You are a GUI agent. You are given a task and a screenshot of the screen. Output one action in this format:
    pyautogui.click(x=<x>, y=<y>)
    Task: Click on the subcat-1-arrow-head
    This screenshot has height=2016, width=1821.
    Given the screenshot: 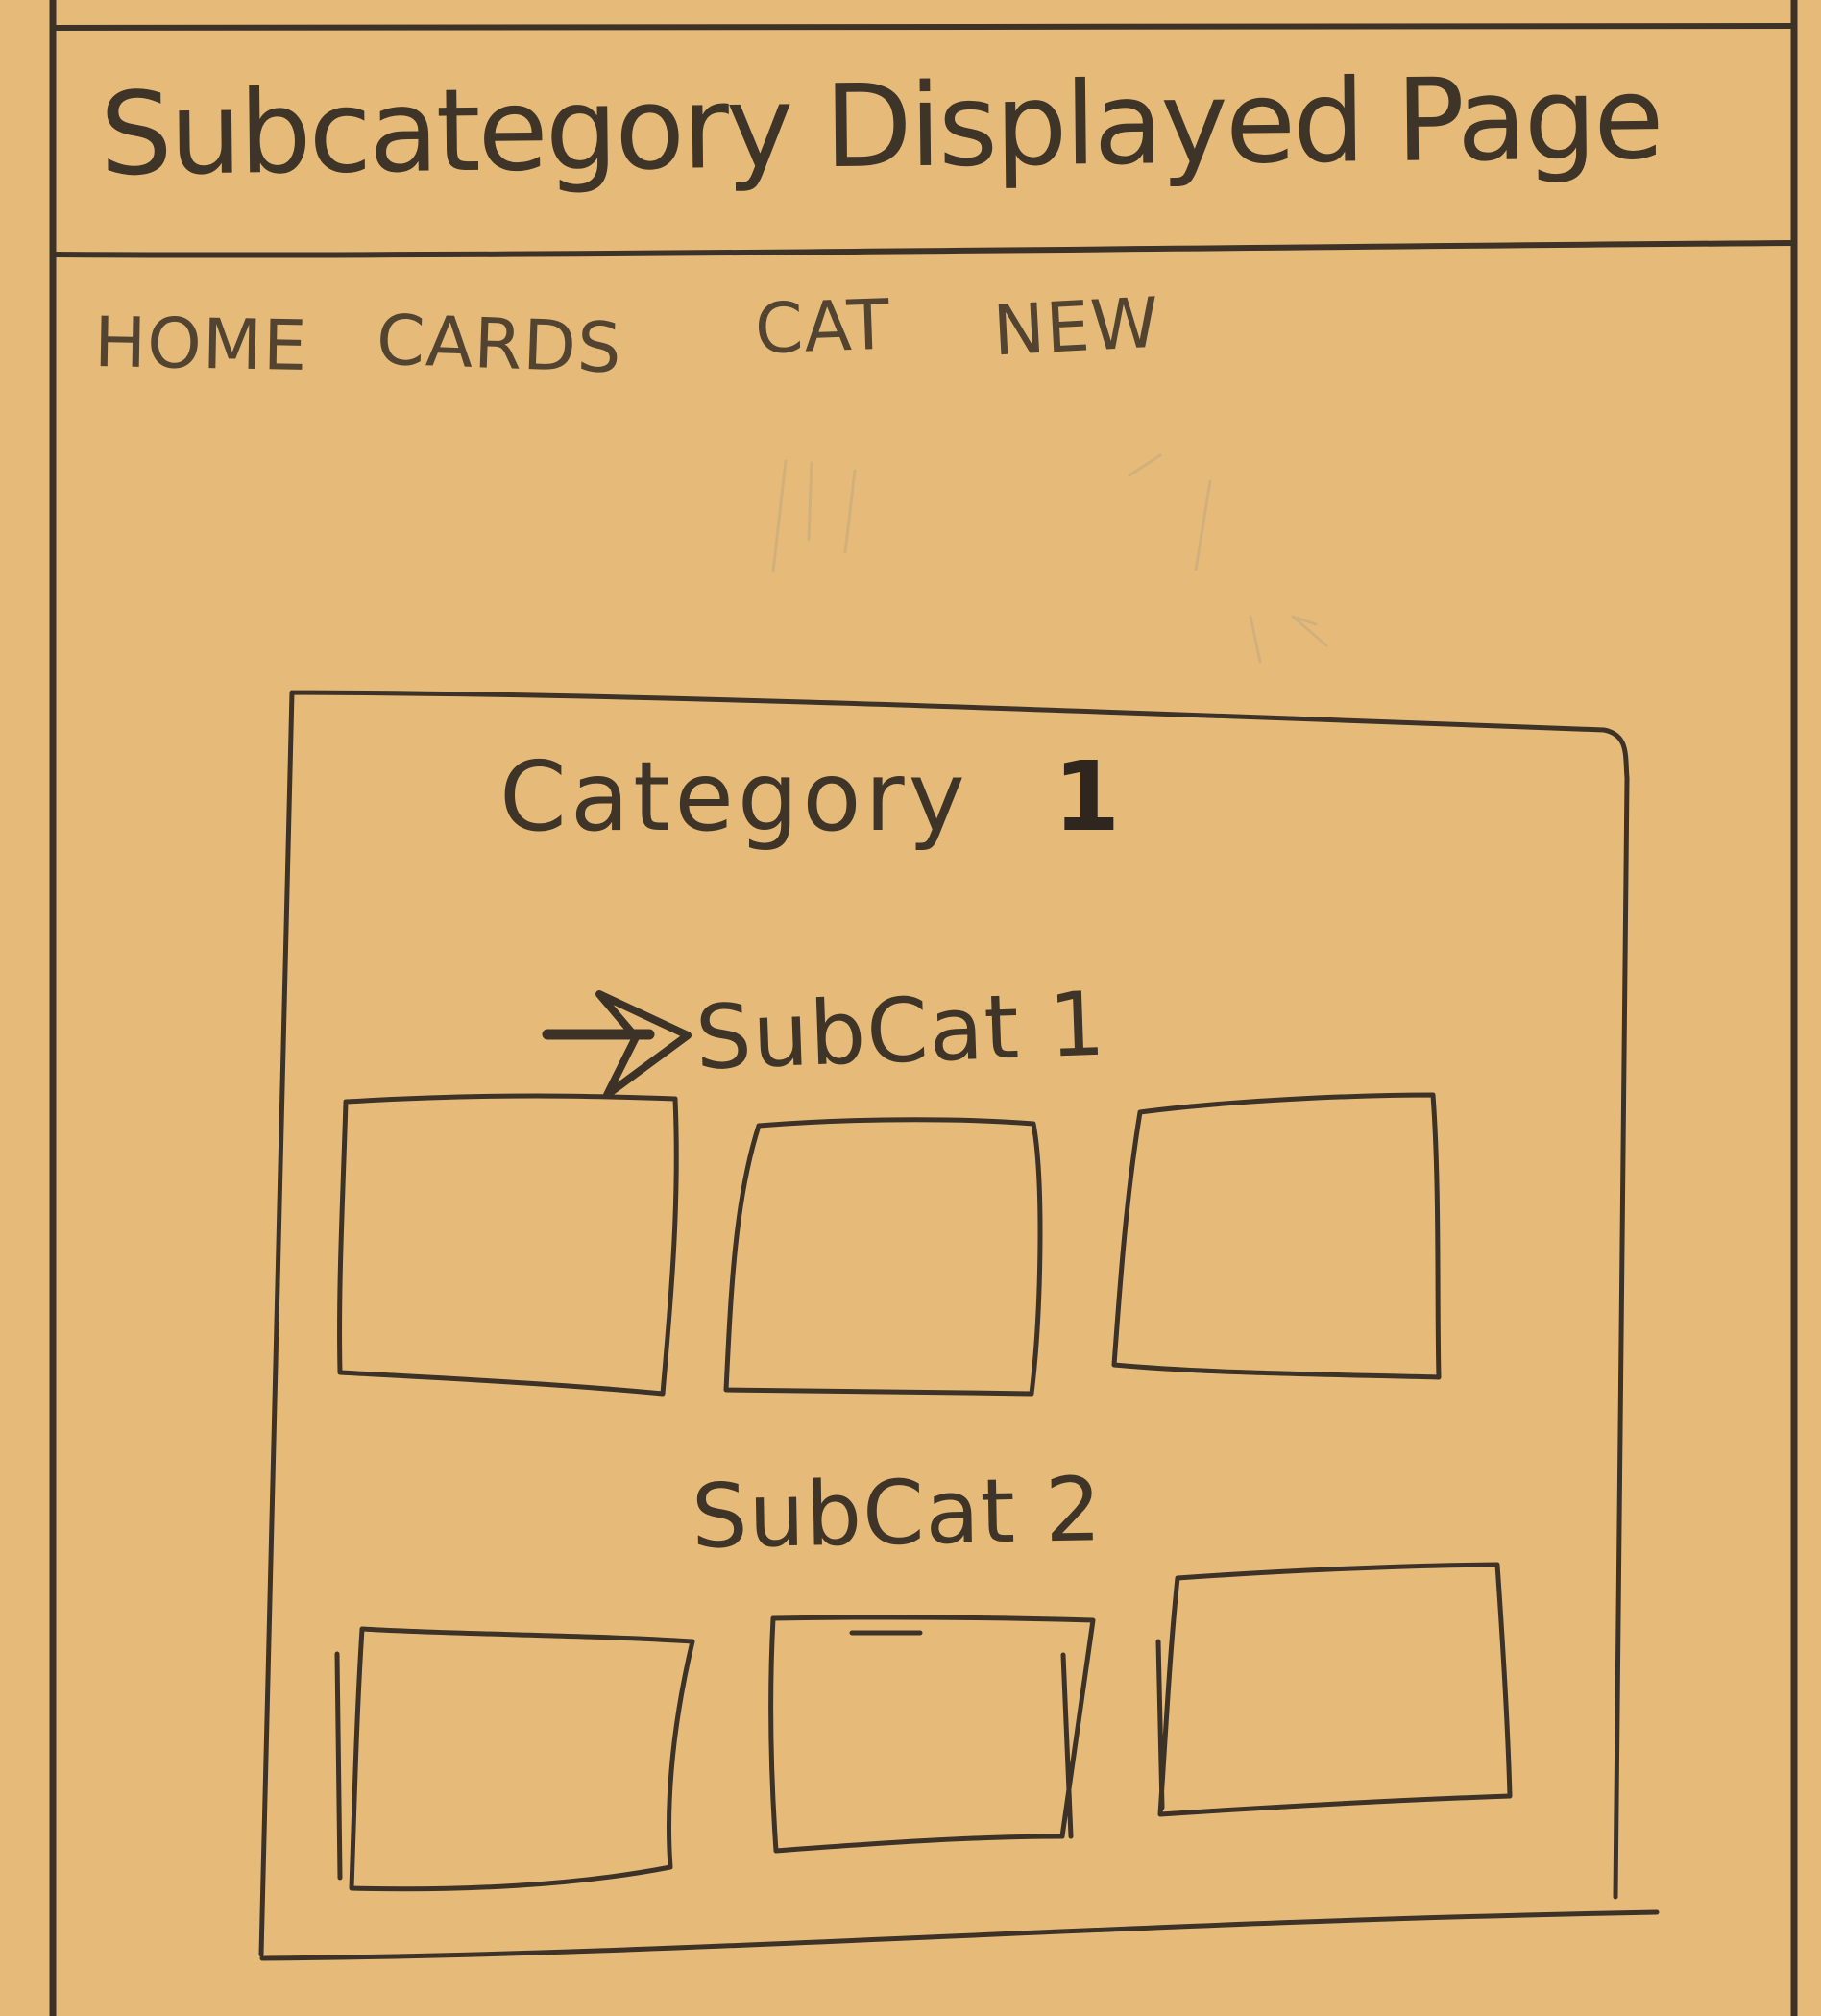 What is the action you would take?
    pyautogui.click(x=643, y=1044)
    